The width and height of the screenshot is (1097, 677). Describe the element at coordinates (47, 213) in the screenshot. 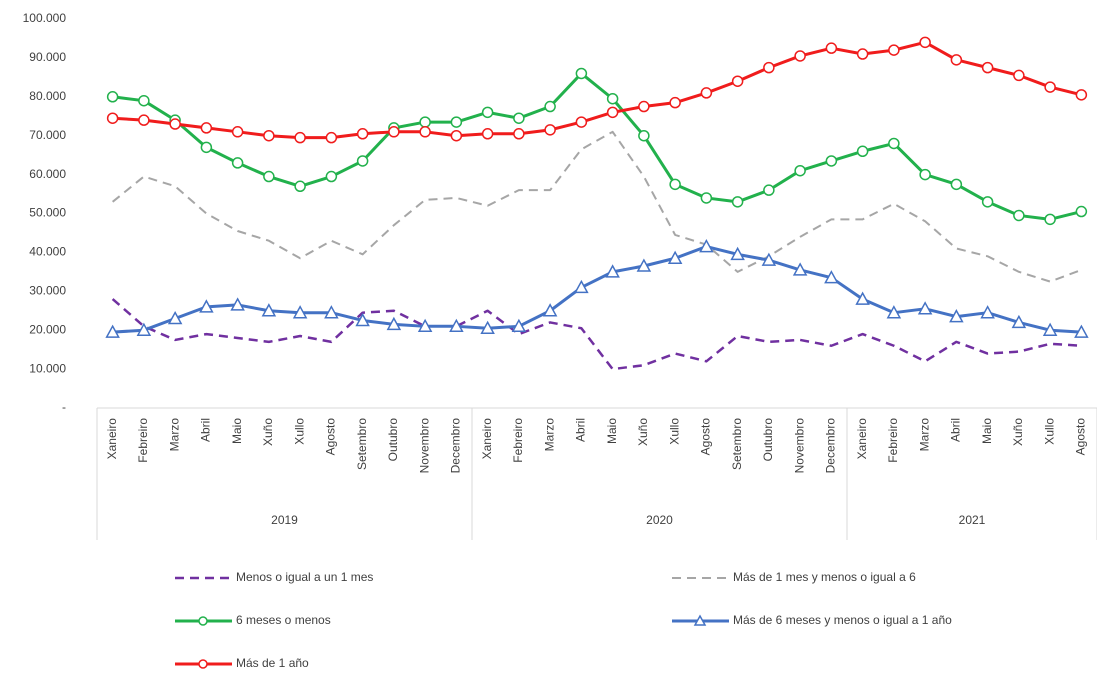

I see `y-tick-label: 50.000` at that location.